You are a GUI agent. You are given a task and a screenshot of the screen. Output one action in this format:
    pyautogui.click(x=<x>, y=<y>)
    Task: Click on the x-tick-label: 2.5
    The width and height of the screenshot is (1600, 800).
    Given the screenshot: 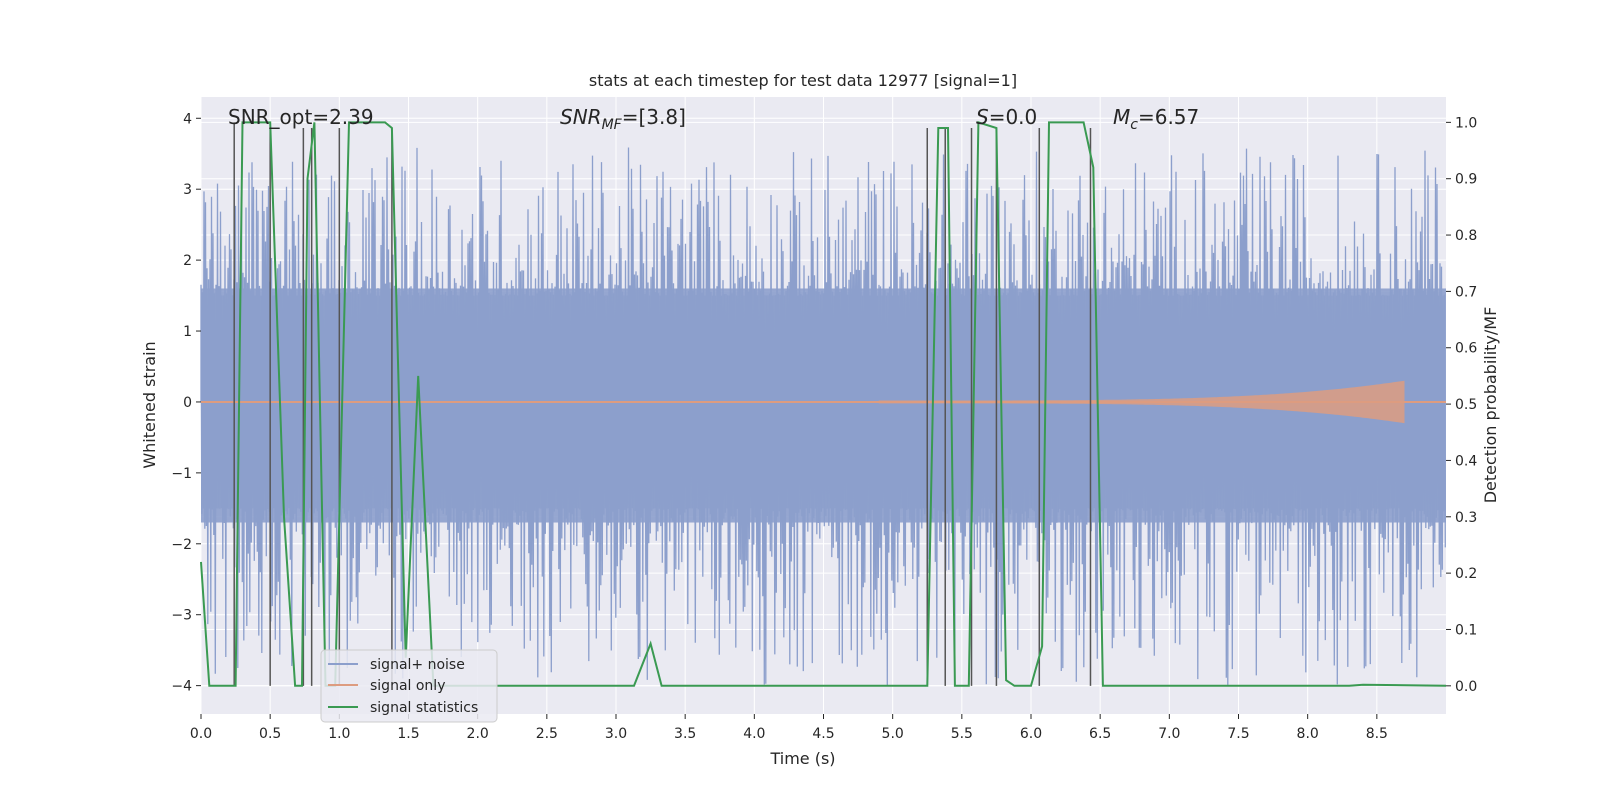 What is the action you would take?
    pyautogui.click(x=547, y=734)
    